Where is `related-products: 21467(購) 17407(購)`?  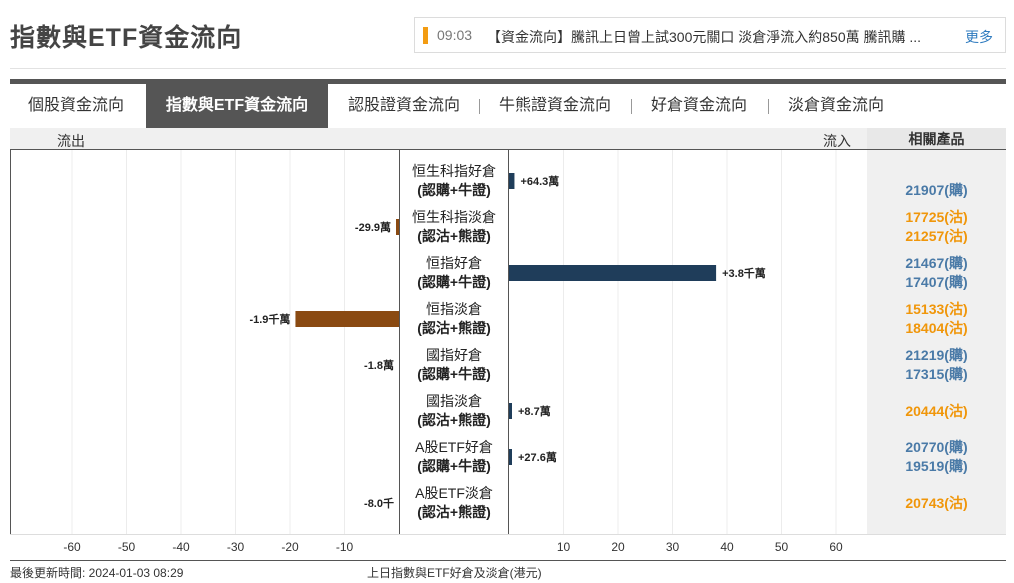 related-products: 21467(購) 17407(購) is located at coordinates (936, 273).